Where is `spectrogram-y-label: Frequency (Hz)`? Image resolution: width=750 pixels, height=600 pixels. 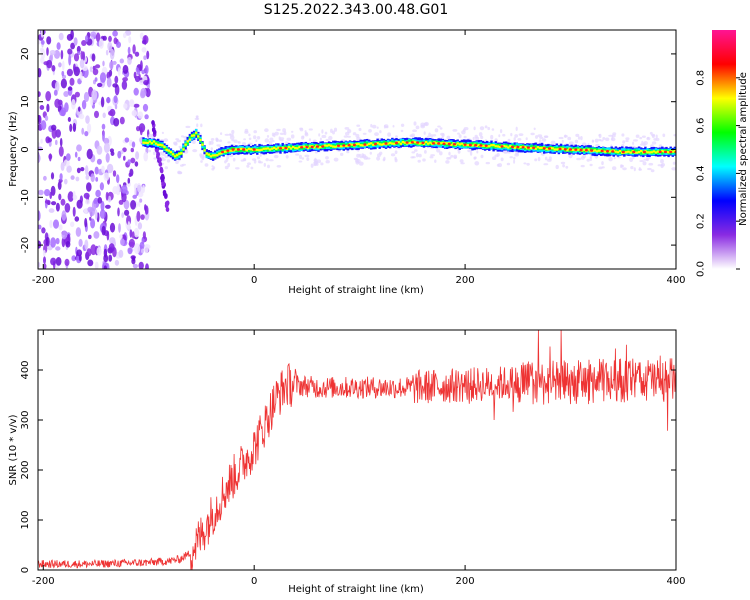
spectrogram-y-label: Frequency (Hz) is located at coordinates (13, 149).